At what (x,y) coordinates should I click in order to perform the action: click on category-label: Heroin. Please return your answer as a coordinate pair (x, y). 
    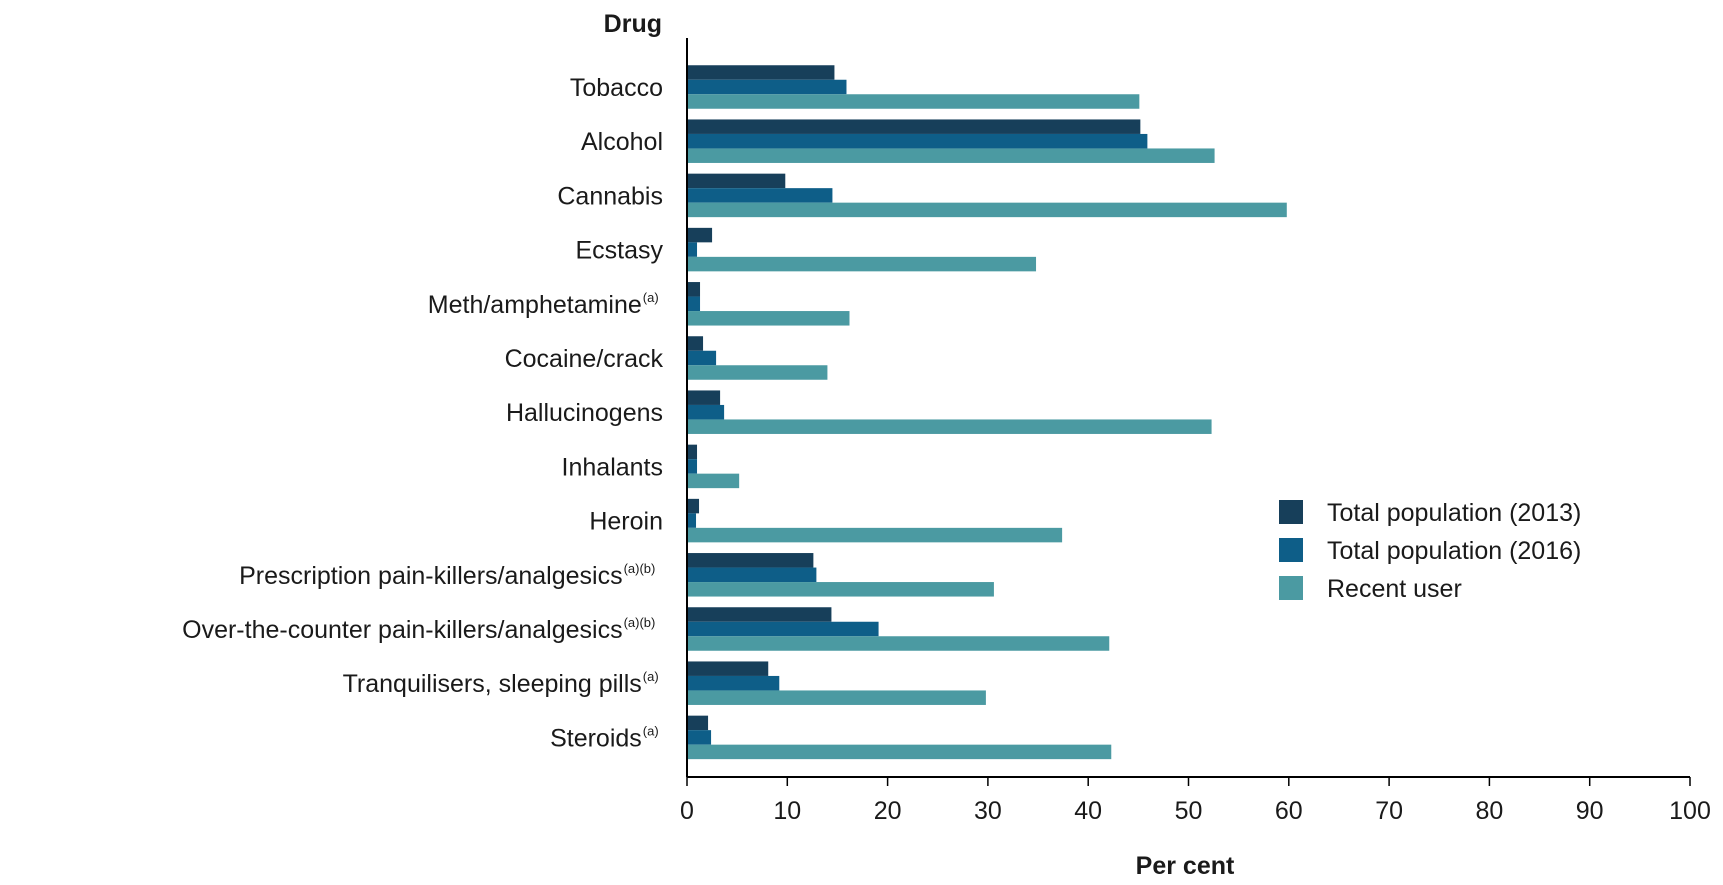
    Looking at the image, I should click on (626, 522).